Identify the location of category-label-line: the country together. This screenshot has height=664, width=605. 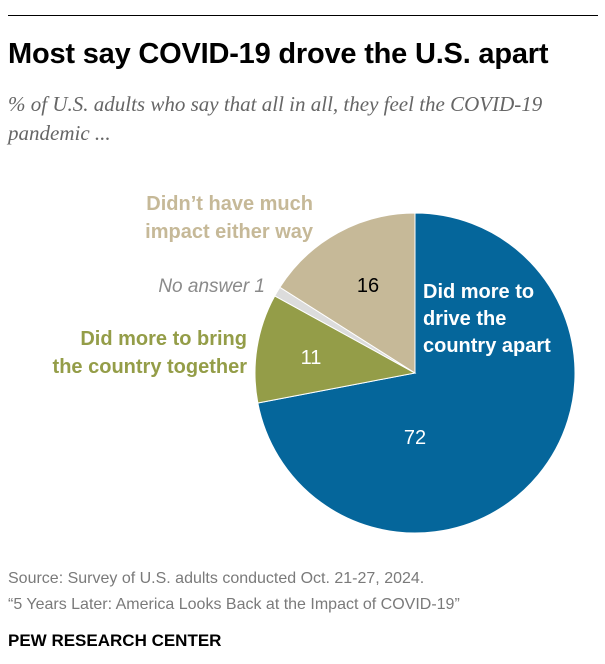
(150, 367).